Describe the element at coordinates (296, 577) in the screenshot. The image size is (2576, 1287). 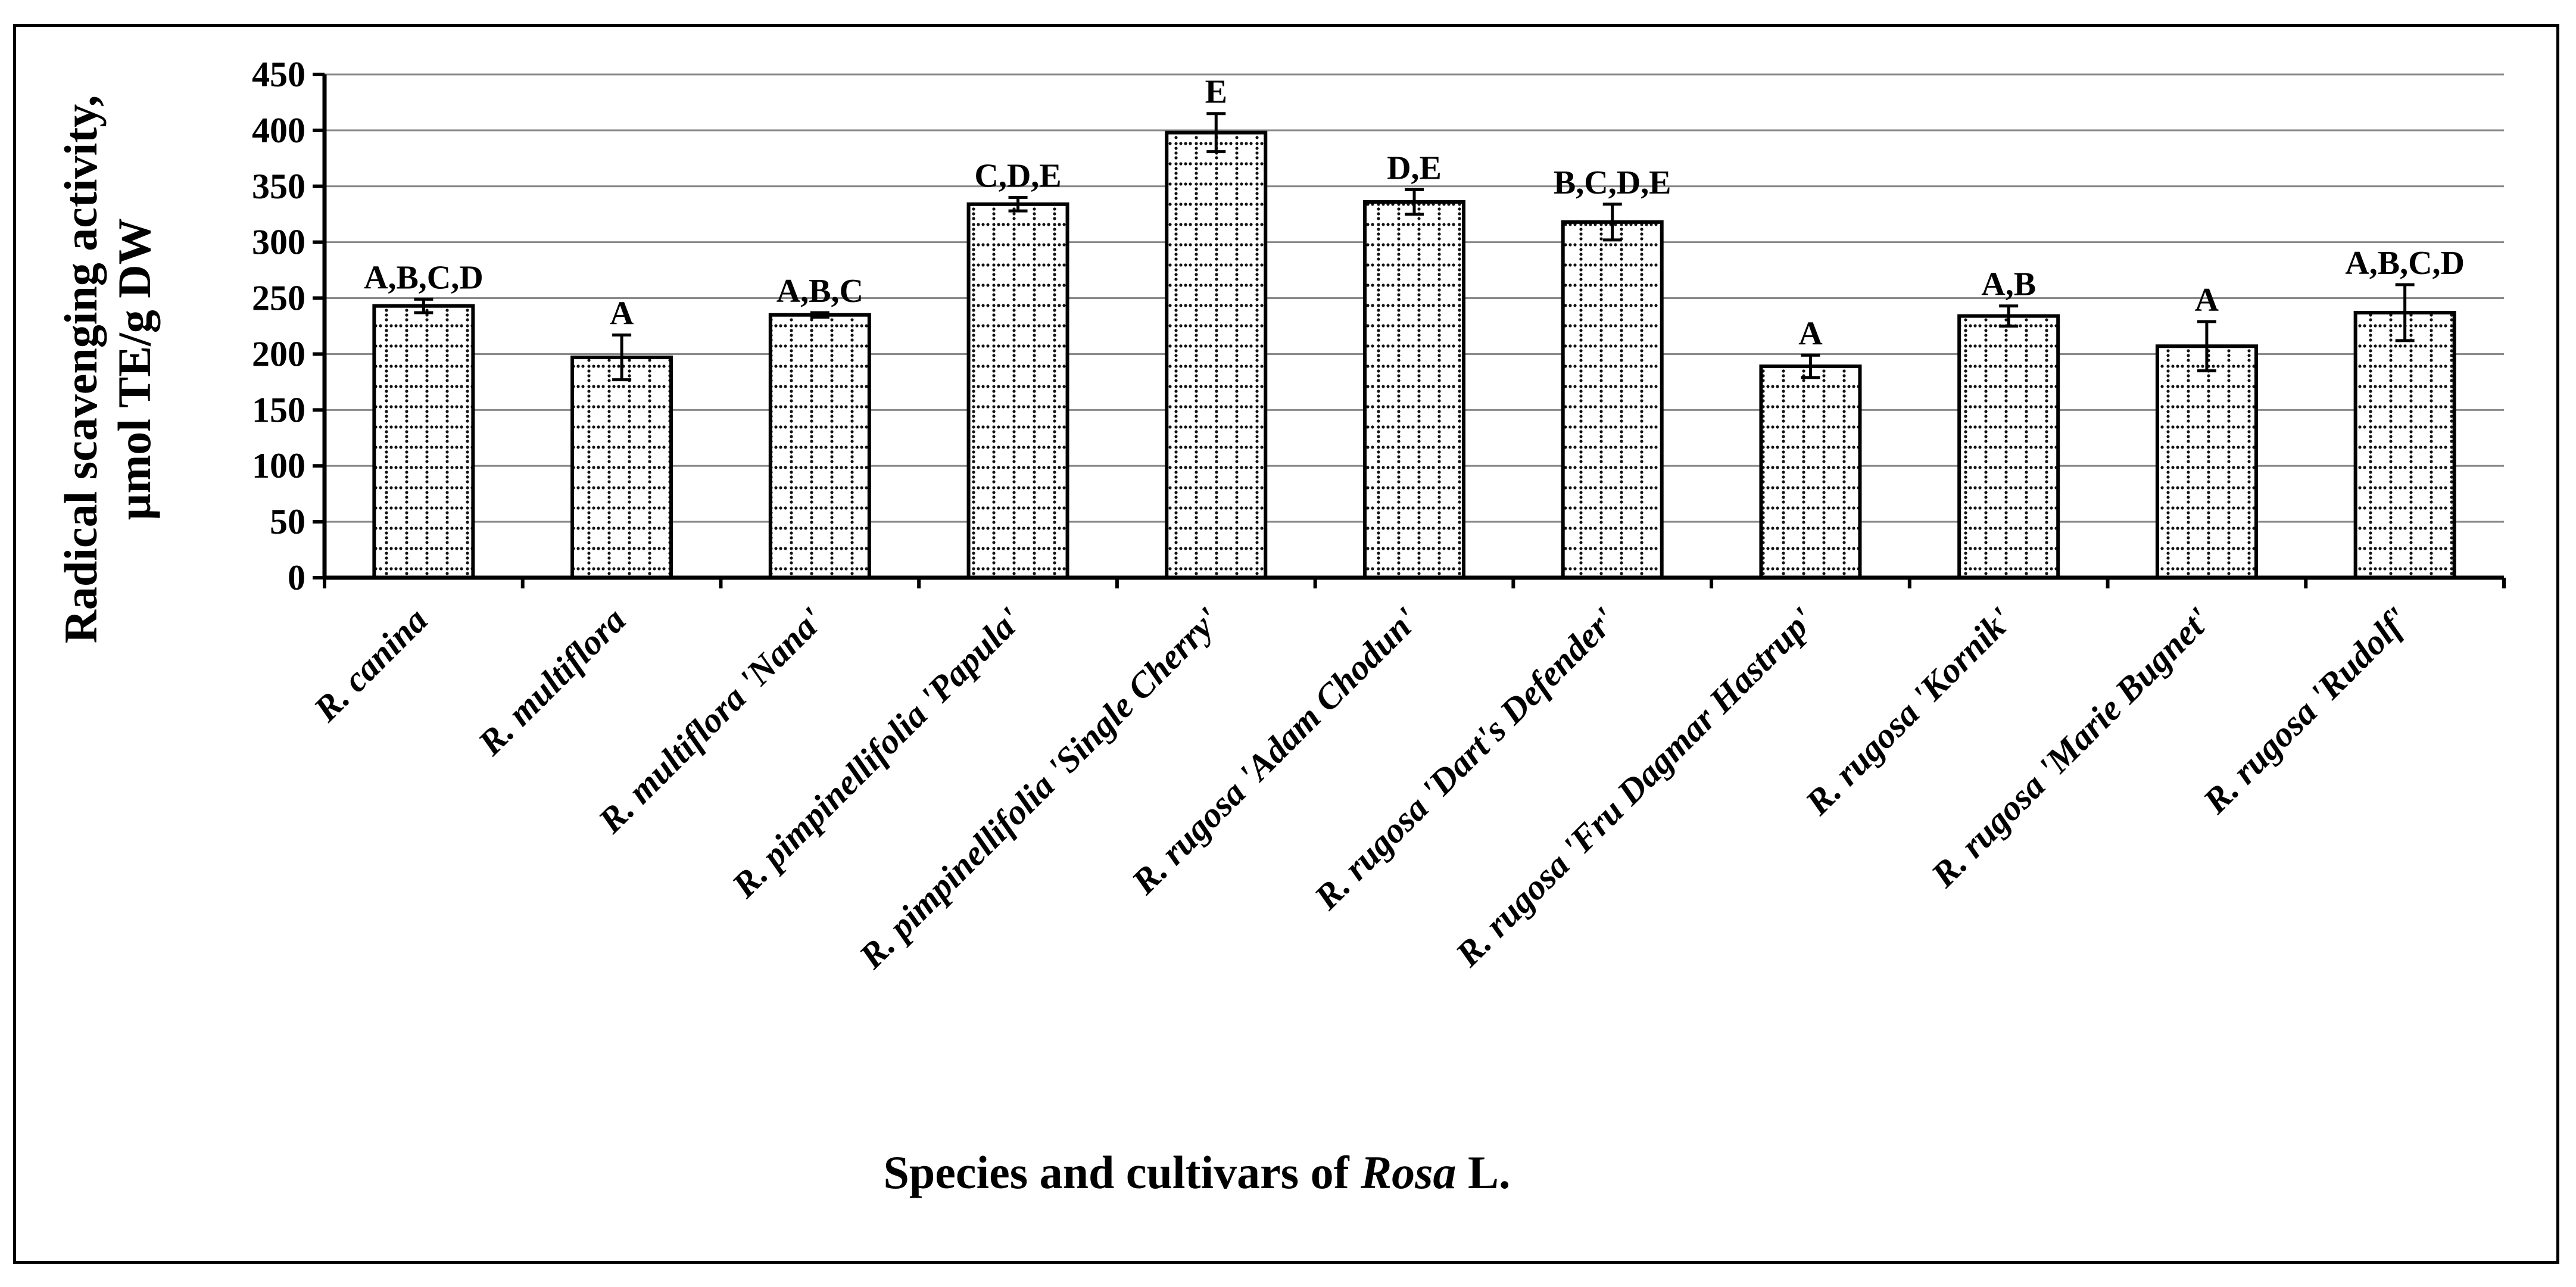
I see `y-tick-label: 0` at that location.